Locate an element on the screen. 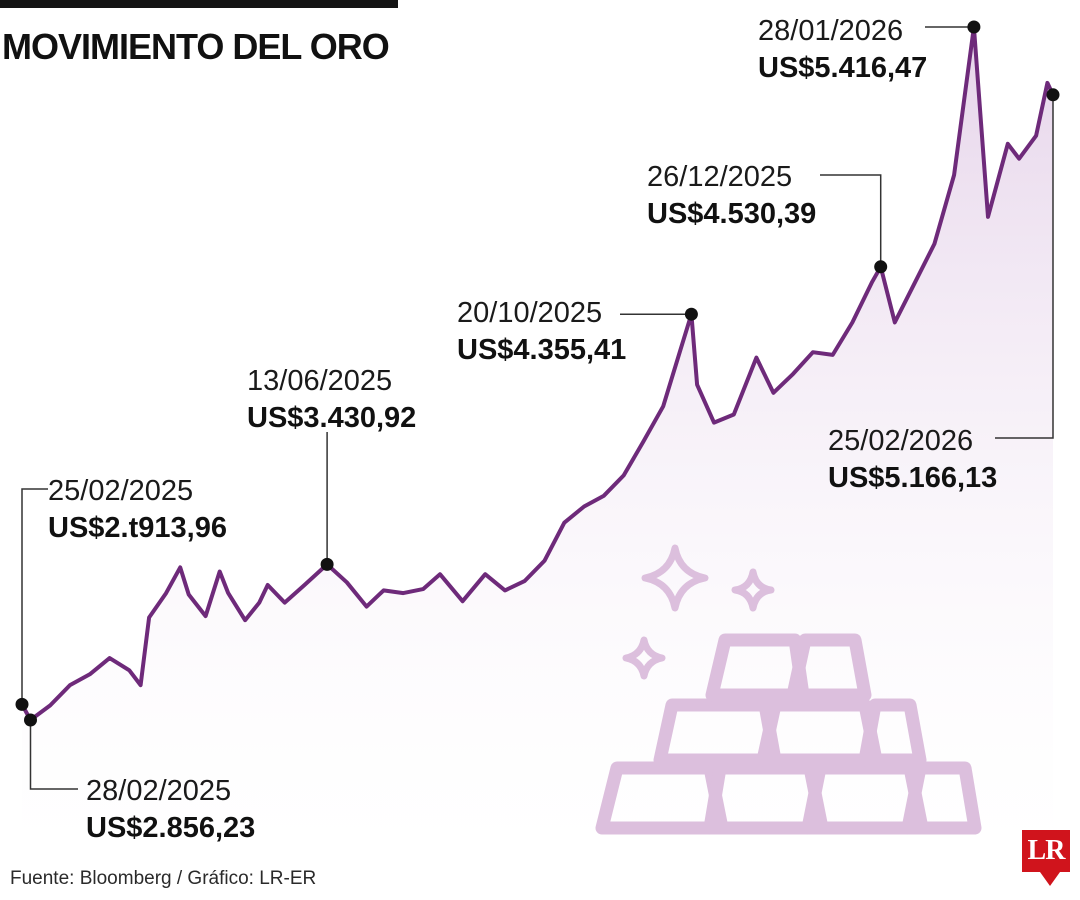 Image resolution: width=1080 pixels, height=900 pixels. annotation-date: 25/02/2026 is located at coordinates (900, 441).